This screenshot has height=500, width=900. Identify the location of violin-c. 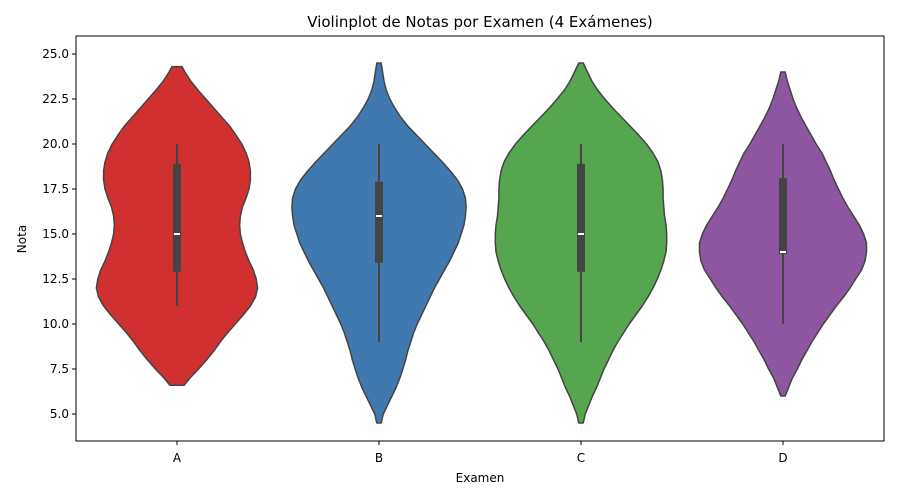
(581, 243).